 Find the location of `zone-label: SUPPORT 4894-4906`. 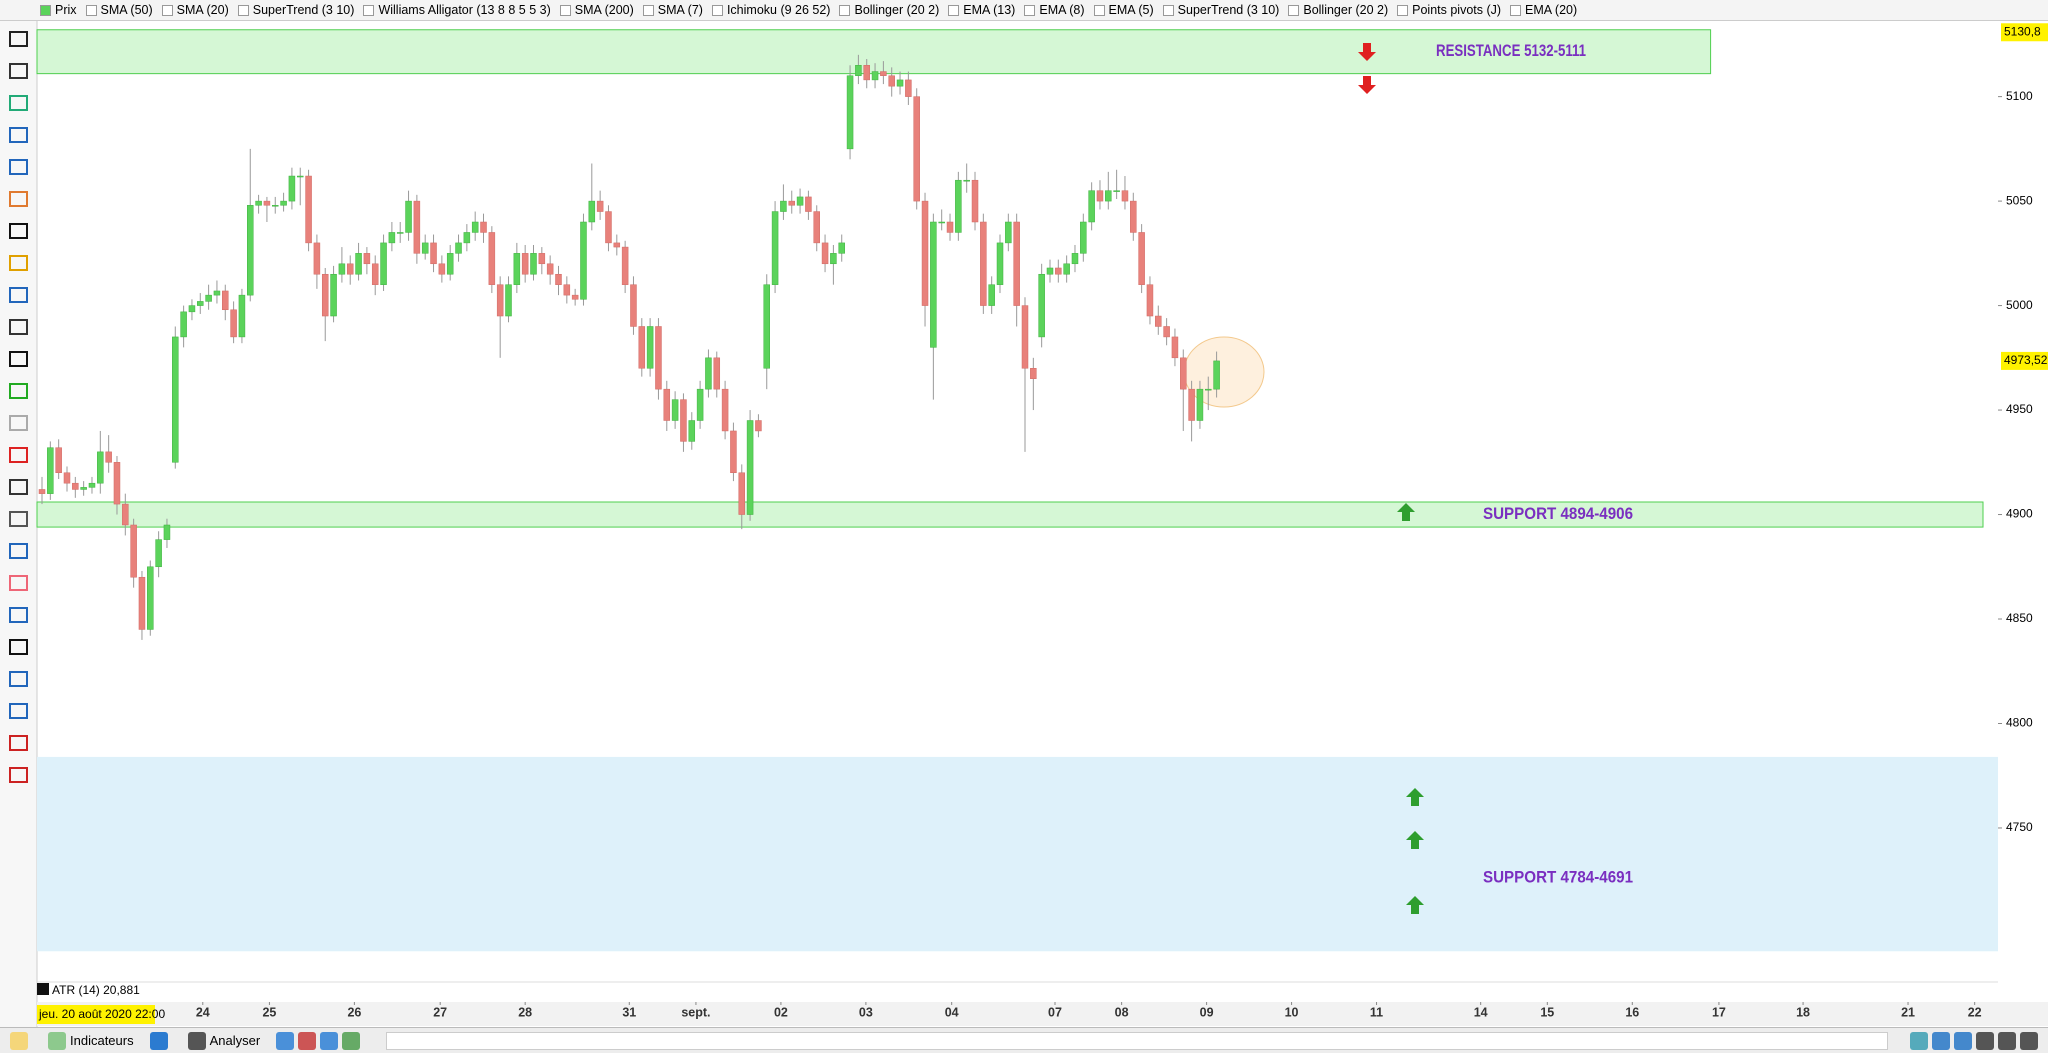

zone-label: SUPPORT 4894-4906 is located at coordinates (1558, 513).